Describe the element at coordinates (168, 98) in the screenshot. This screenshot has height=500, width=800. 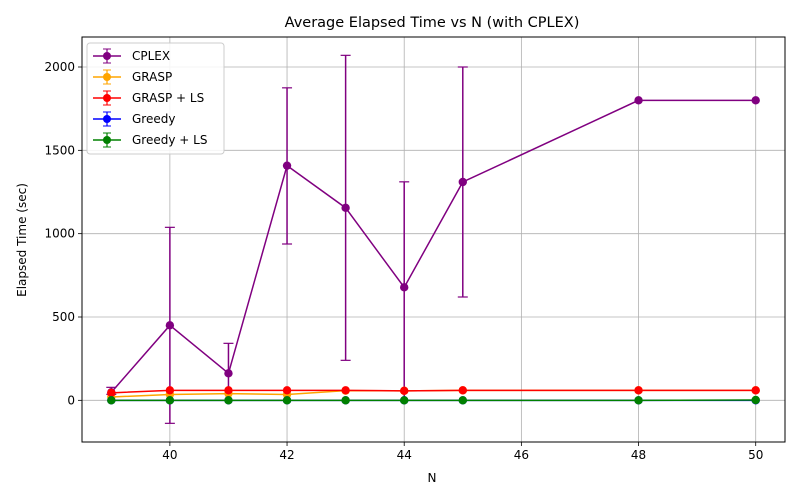
I see `legend-label: GRASP + LS` at that location.